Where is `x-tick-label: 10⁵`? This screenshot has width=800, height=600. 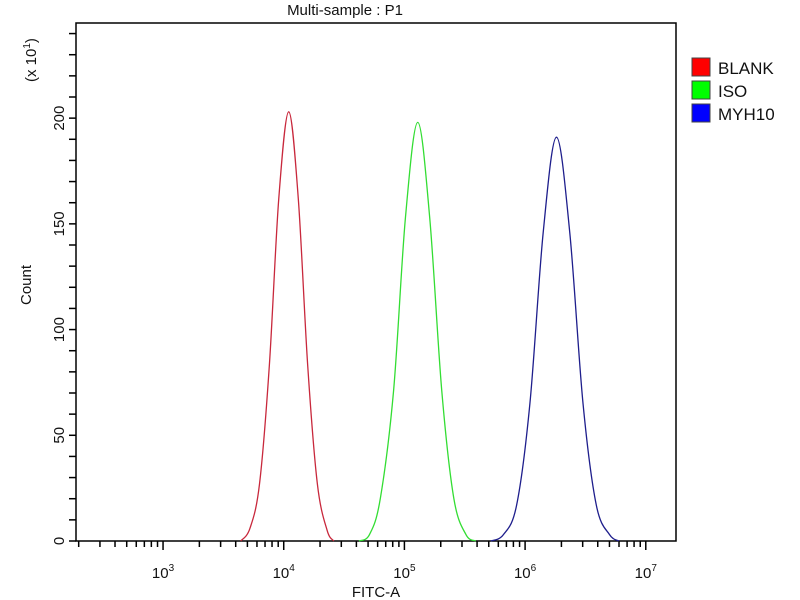 x-tick-label: 10⁵ is located at coordinates (404, 572).